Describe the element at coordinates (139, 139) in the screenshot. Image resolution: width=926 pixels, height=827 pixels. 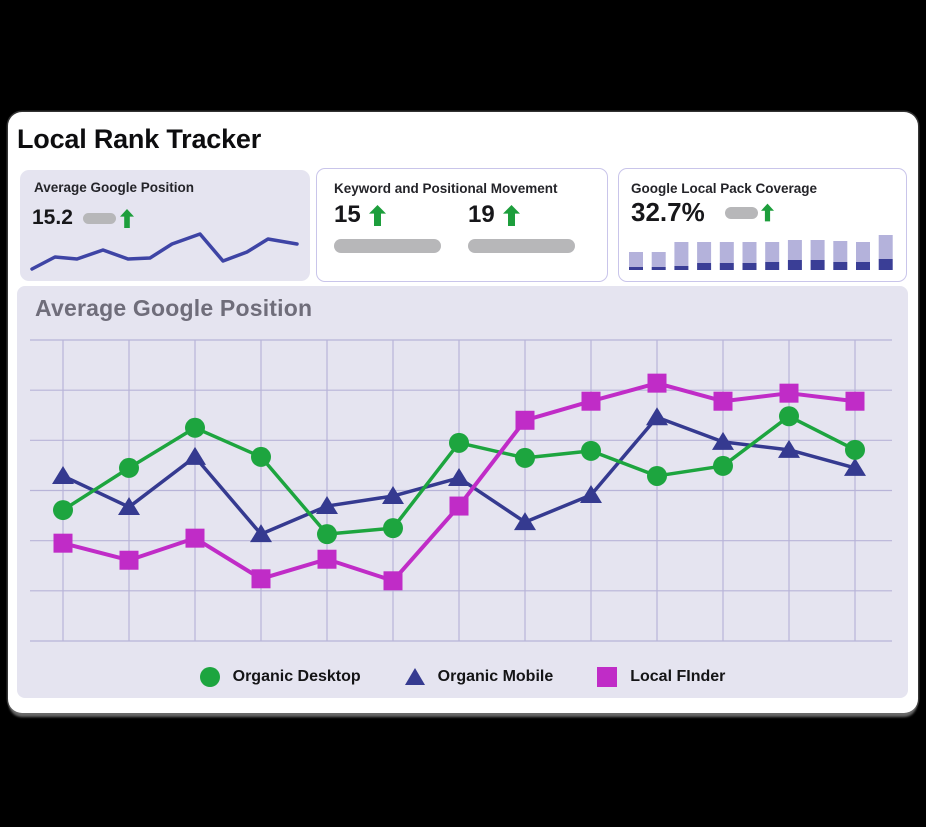
I see `page-title: Local Rank Tracker` at that location.